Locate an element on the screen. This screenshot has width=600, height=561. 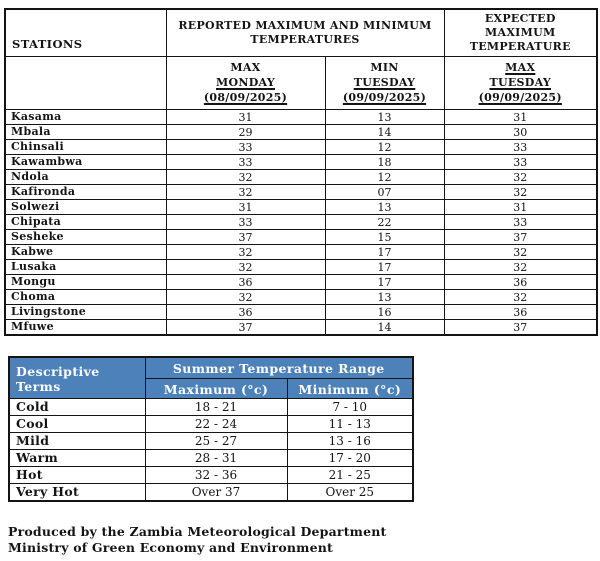
expected-max-label: MAX is located at coordinates (520, 67).